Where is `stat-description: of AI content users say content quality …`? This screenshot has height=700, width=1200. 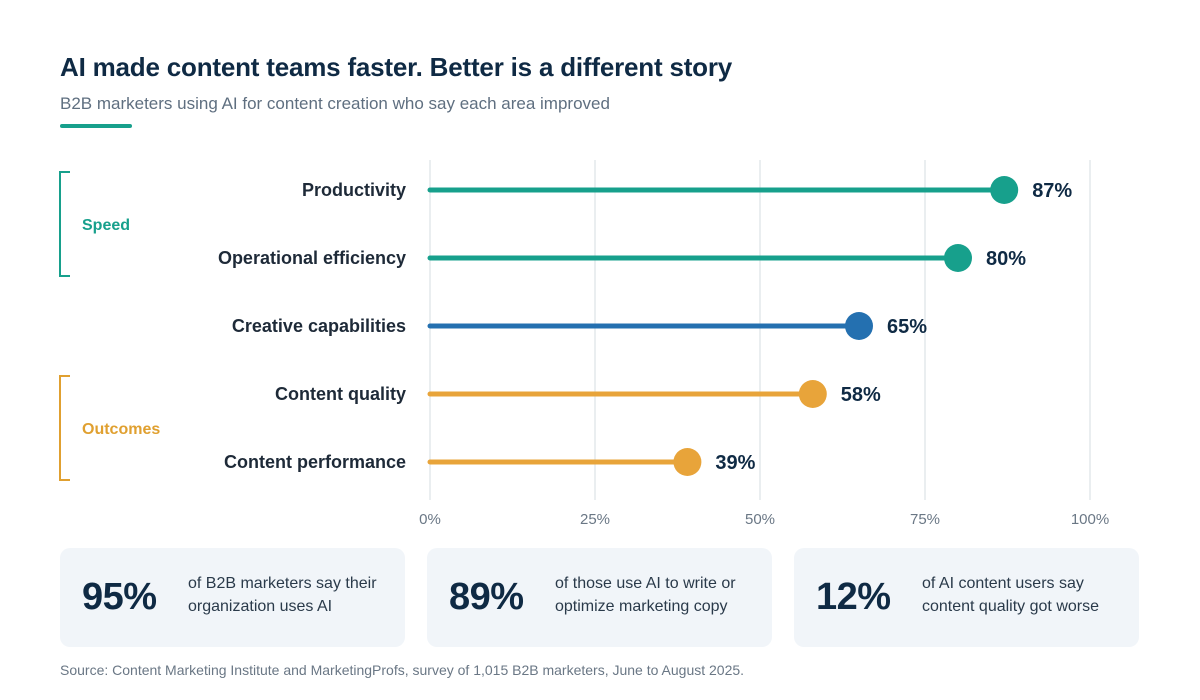
stat-description: of AI content users say content quality … is located at coordinates (1010, 595).